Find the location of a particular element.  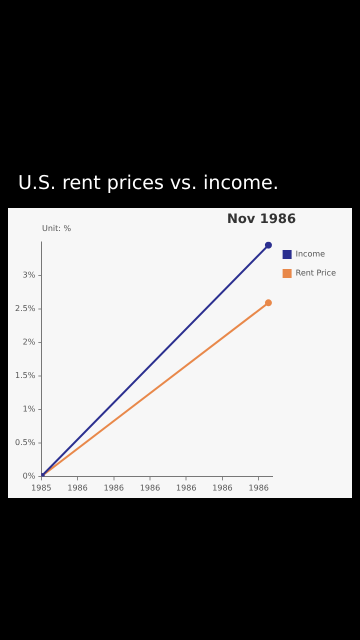

y-tick-label: 0% is located at coordinates (29, 475).